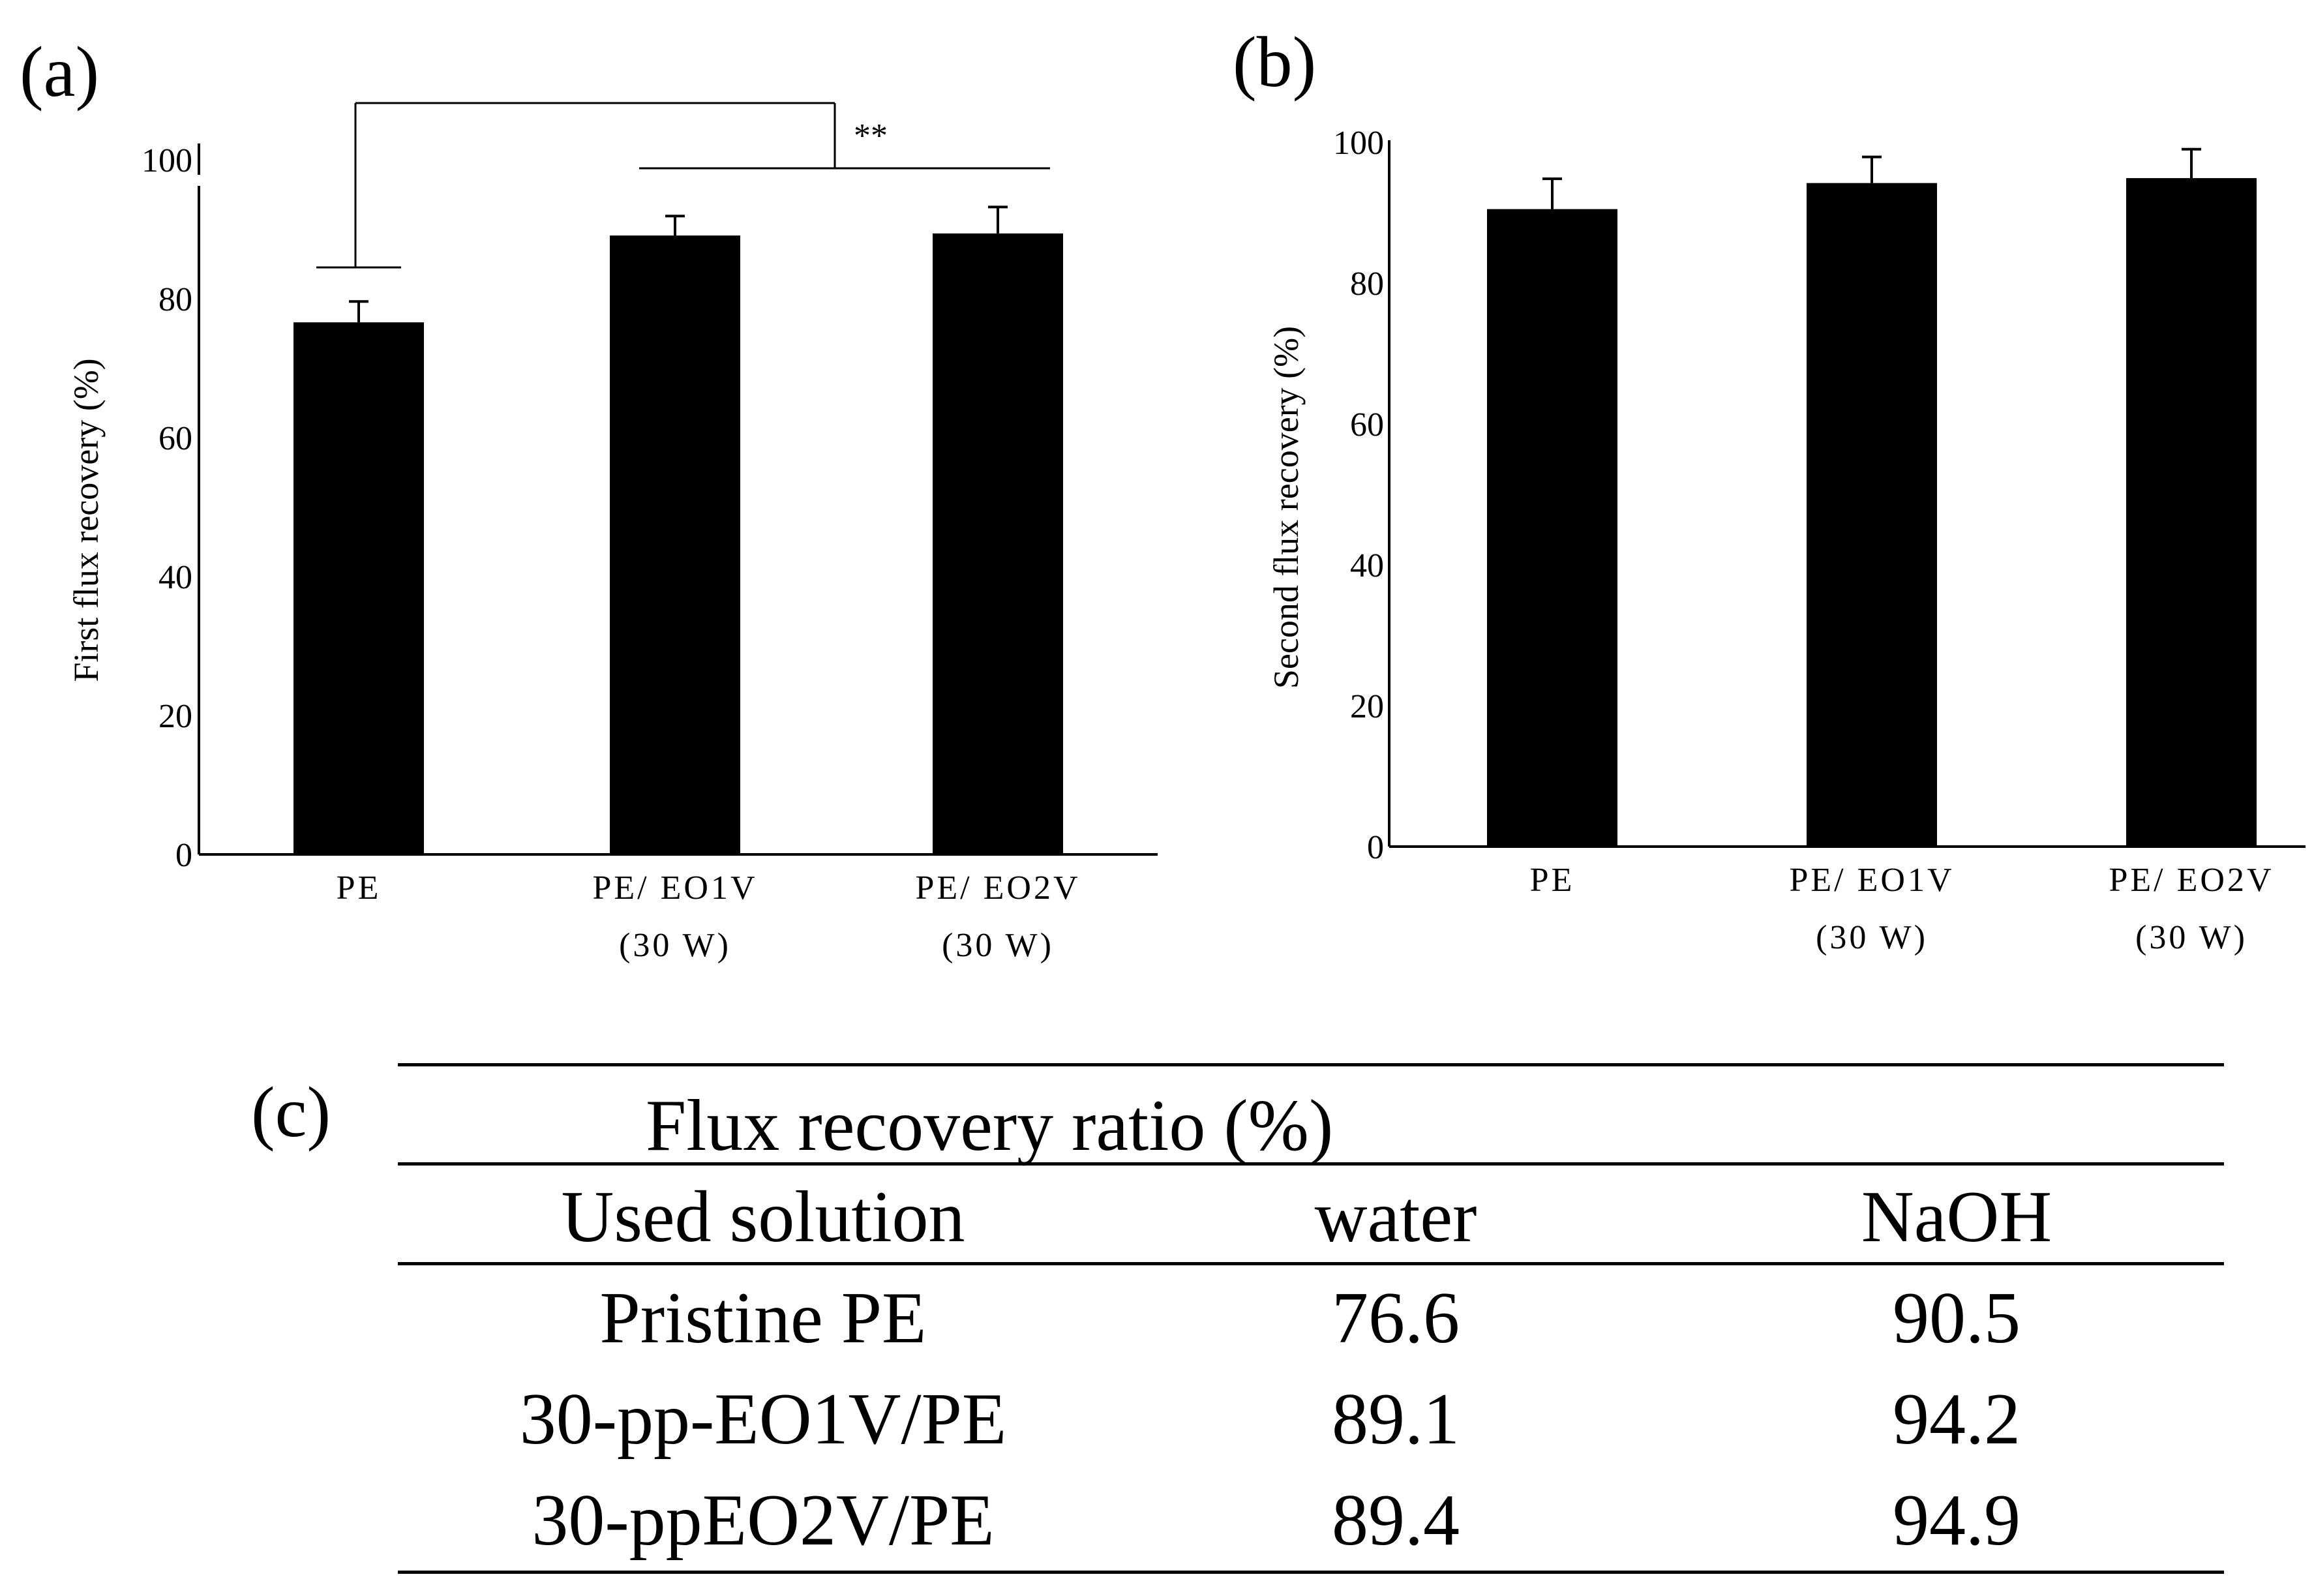 This screenshot has width=2314, height=1596. Describe the element at coordinates (1957, 1318) in the screenshot. I see `table-cell-r1-naoh: 90.5` at that location.